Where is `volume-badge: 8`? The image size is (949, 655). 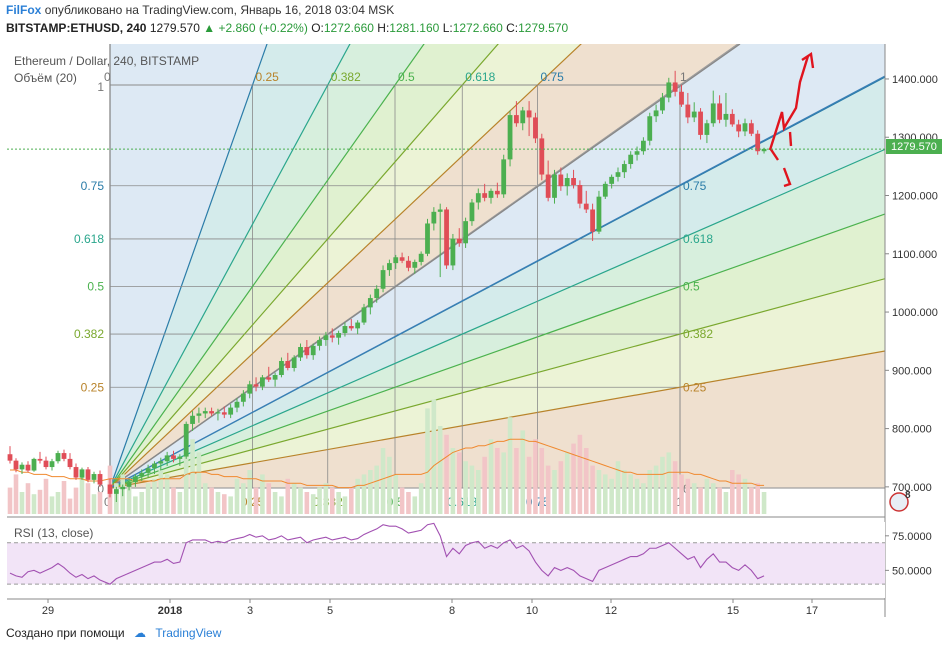
volume-badge: 8 is located at coordinates (908, 495).